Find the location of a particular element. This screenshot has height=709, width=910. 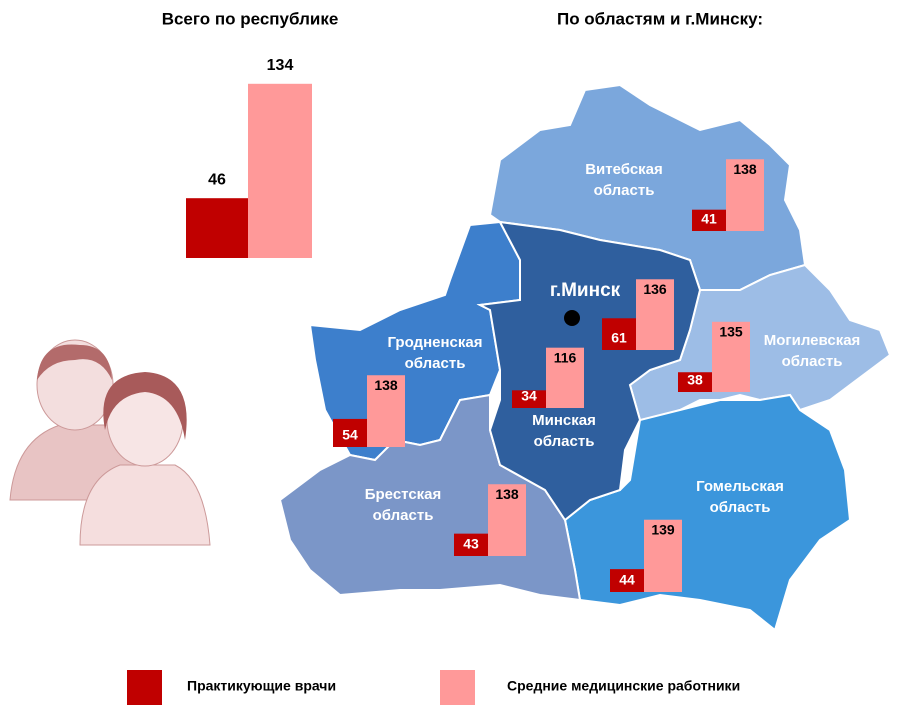

legend-label: Практикующие врачи is located at coordinates (261, 686).